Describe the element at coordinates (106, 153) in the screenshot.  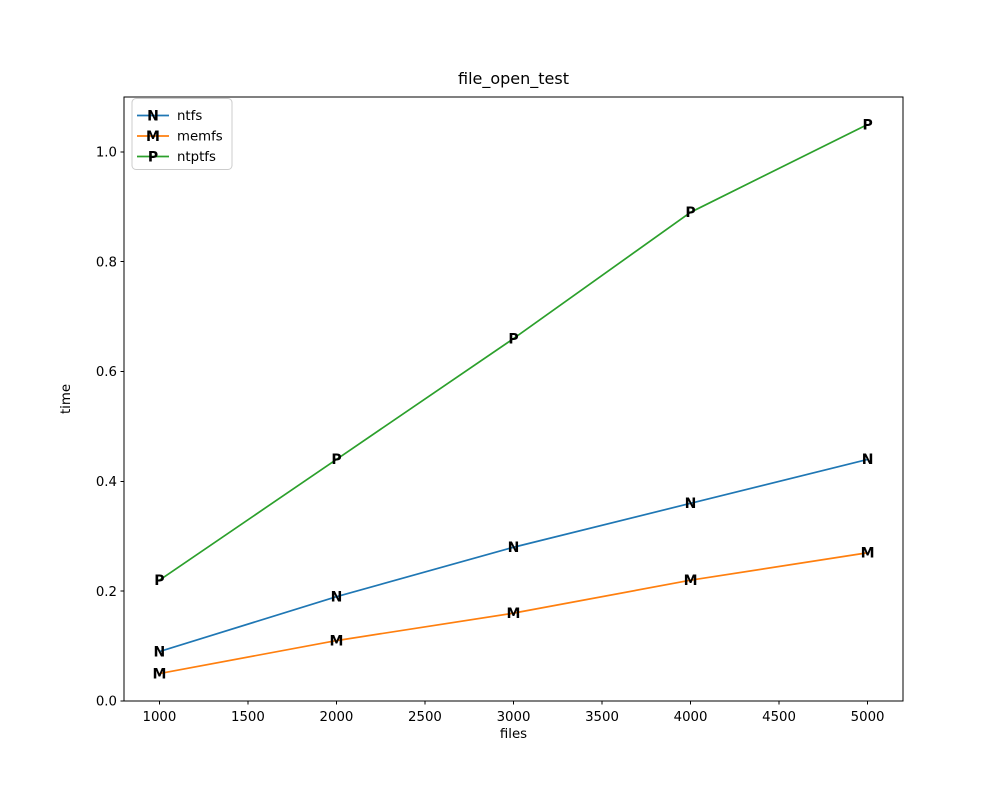
I see `y-tick-label: 1.0` at that location.